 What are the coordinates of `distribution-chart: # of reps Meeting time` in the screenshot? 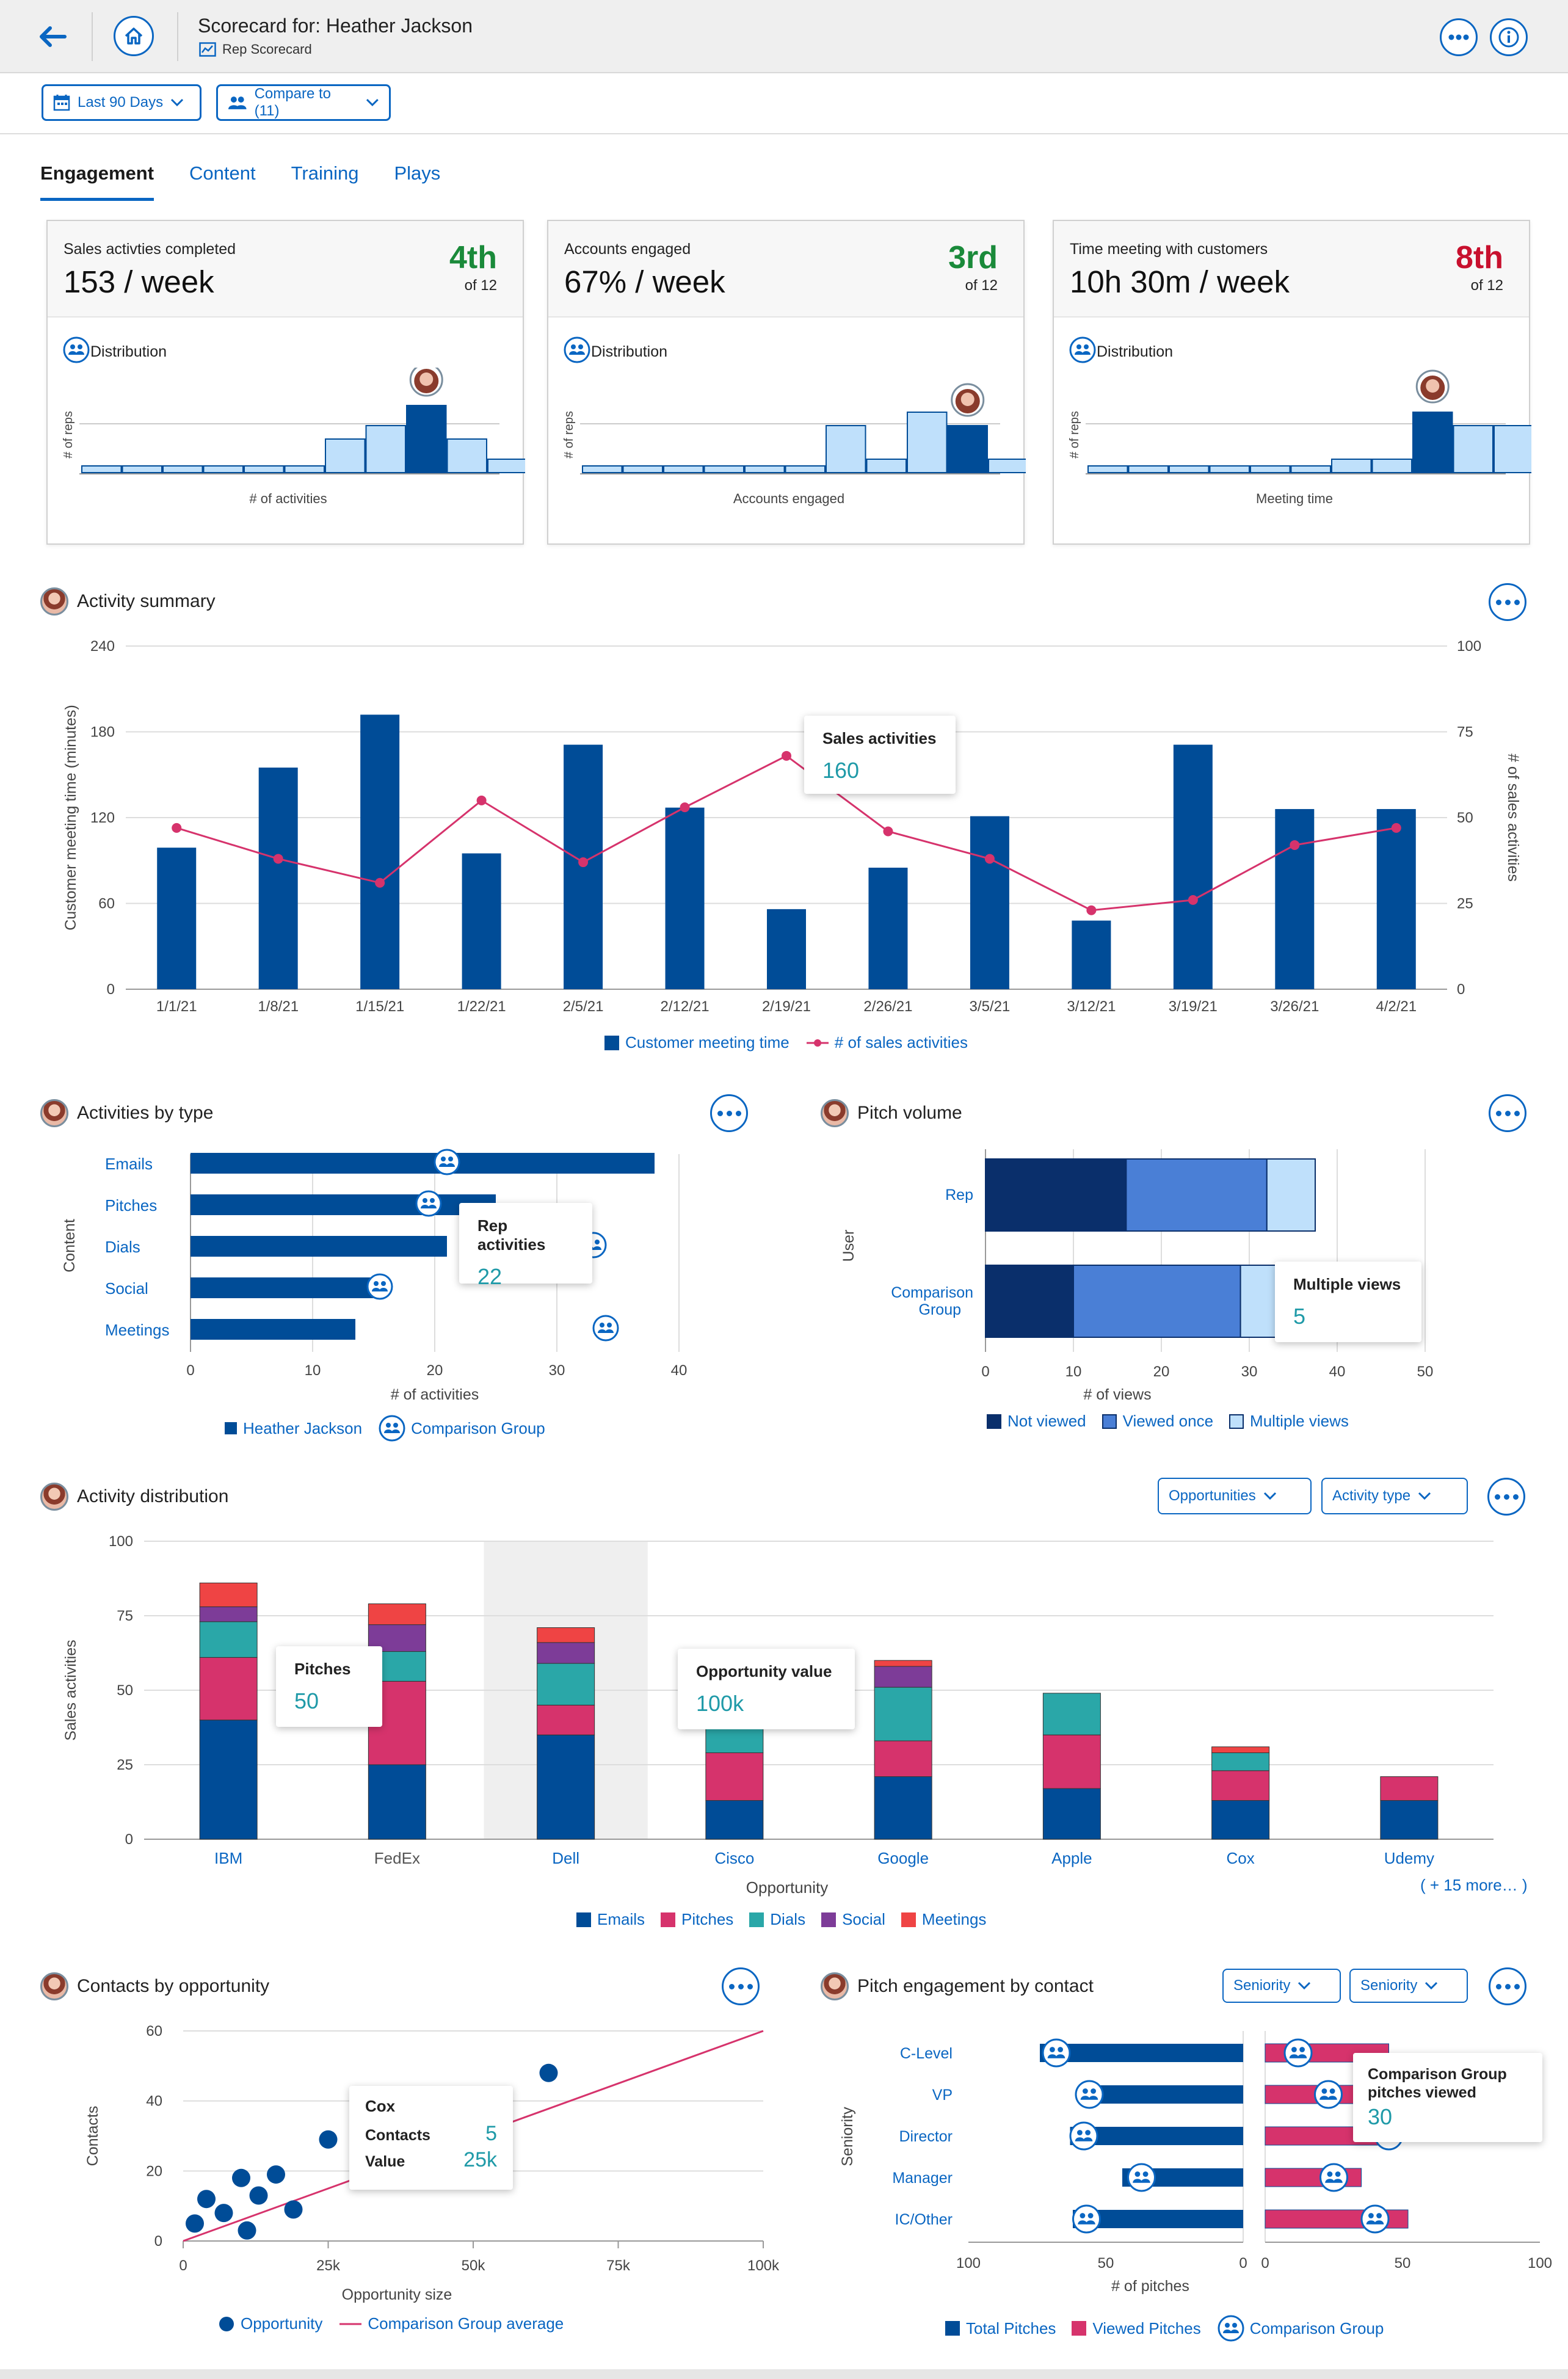 It's located at (1299, 437).